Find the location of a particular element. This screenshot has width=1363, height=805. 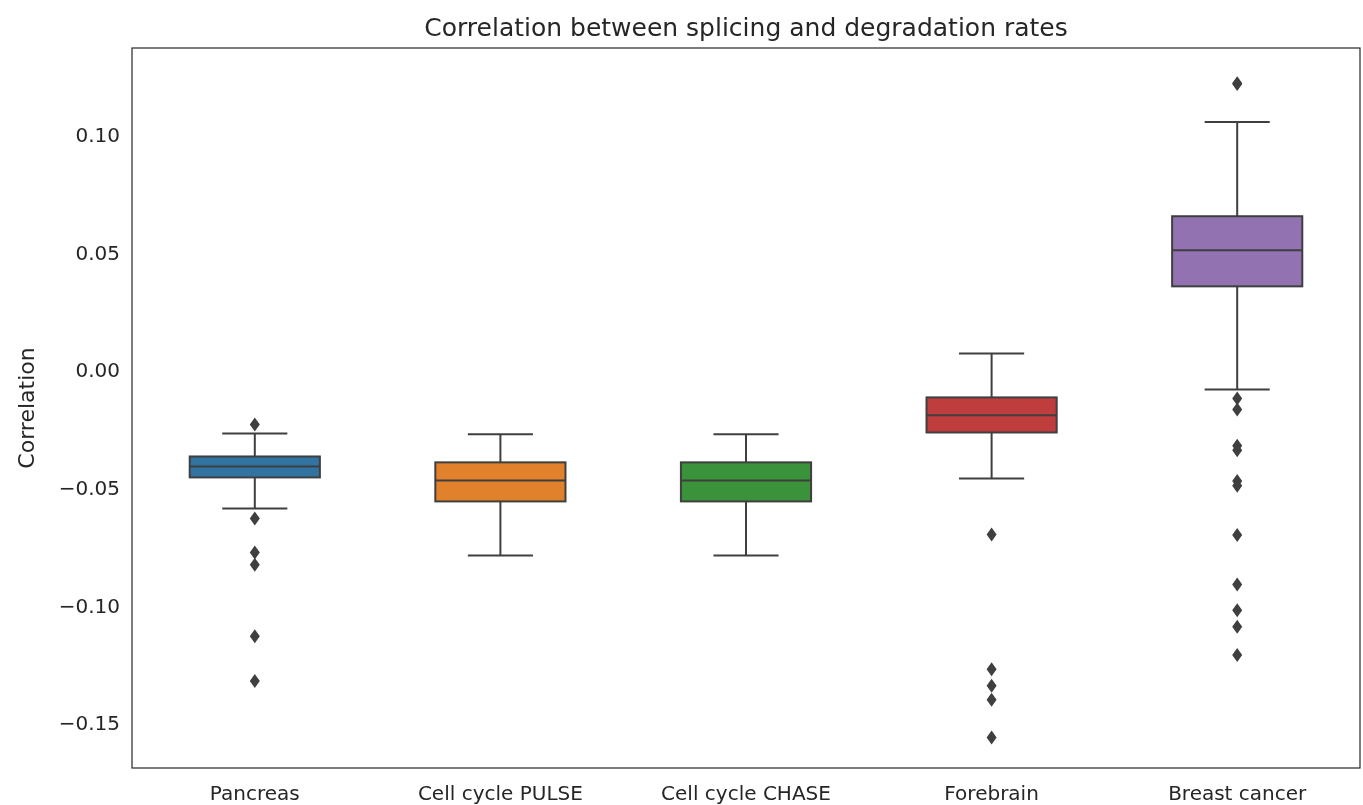

y-axis-title: Correlation is located at coordinates (26, 408).